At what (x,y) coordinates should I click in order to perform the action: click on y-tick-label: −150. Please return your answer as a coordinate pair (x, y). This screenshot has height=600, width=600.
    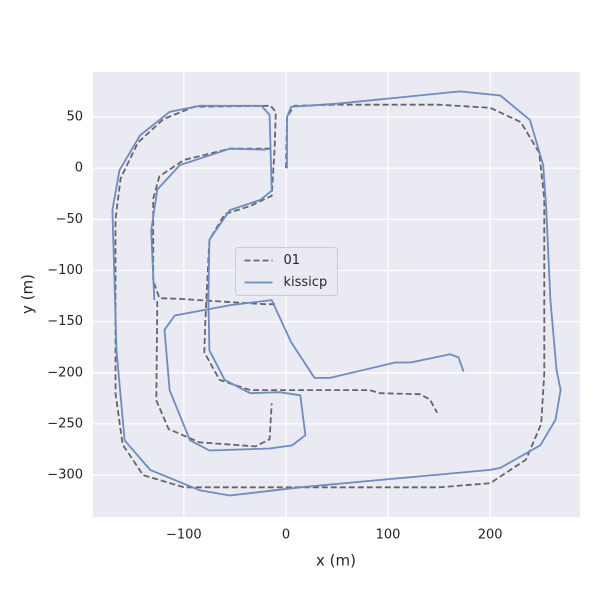
    Looking at the image, I should click on (65, 321).